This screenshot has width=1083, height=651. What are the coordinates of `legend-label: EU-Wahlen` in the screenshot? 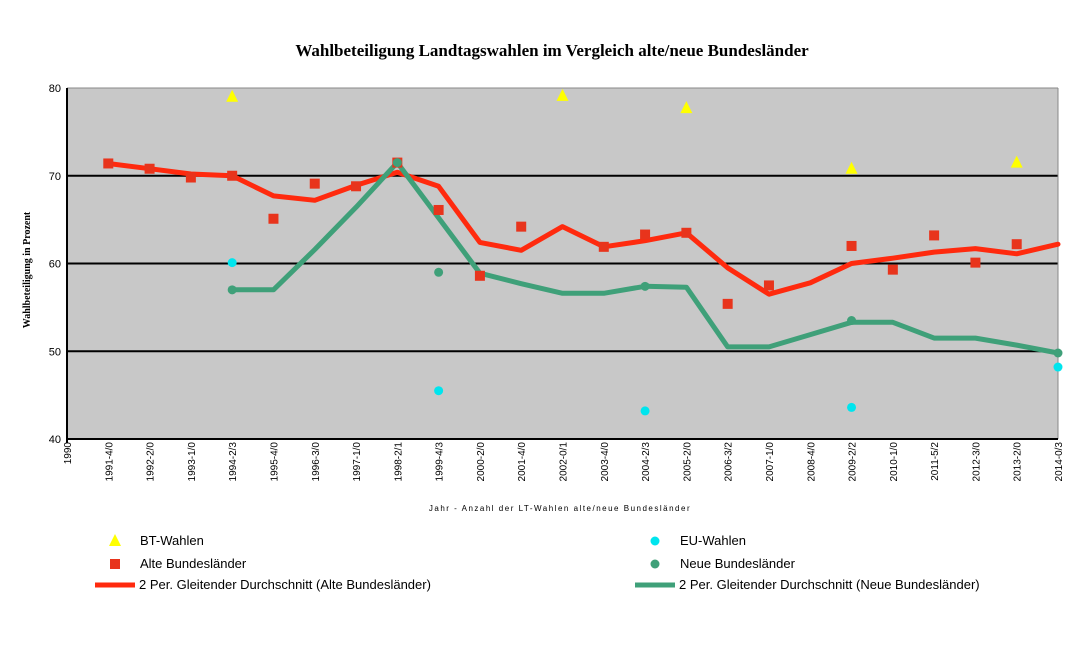 It's located at (713, 540).